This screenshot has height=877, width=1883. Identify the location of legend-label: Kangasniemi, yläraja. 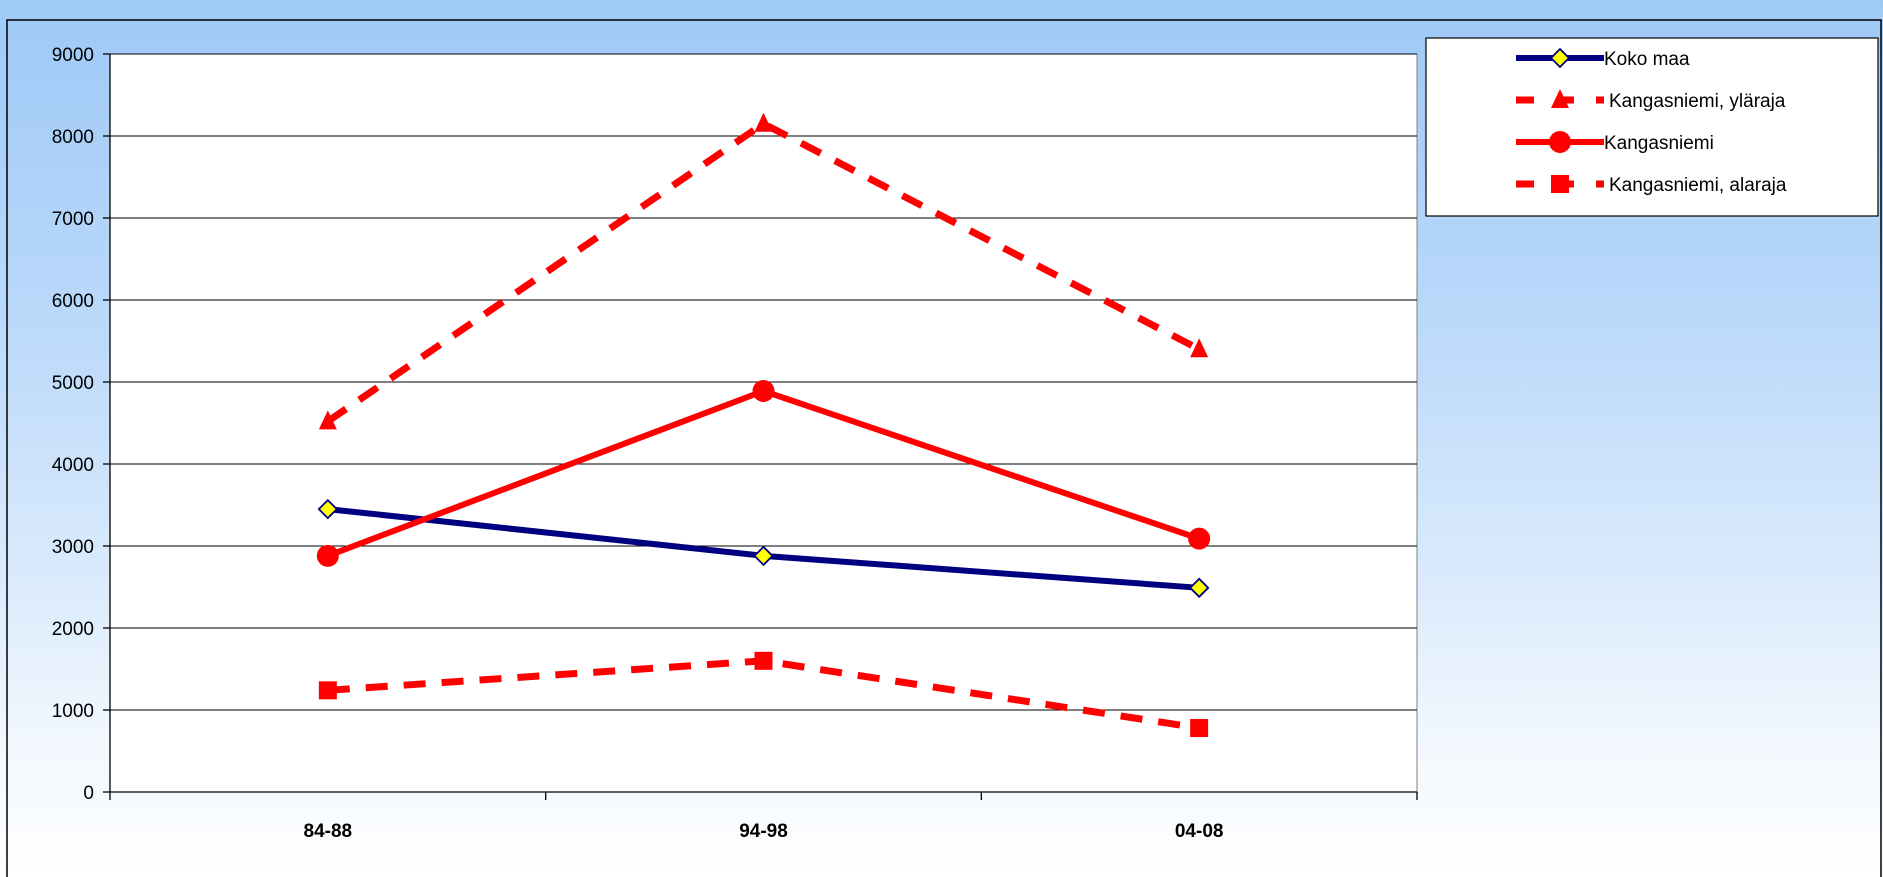
(1697, 101).